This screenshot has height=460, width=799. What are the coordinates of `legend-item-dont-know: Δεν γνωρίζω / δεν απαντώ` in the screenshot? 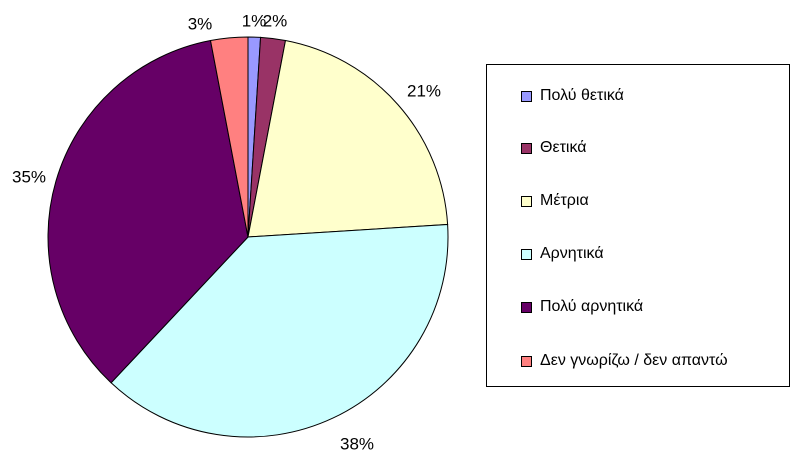 It's located at (624, 361).